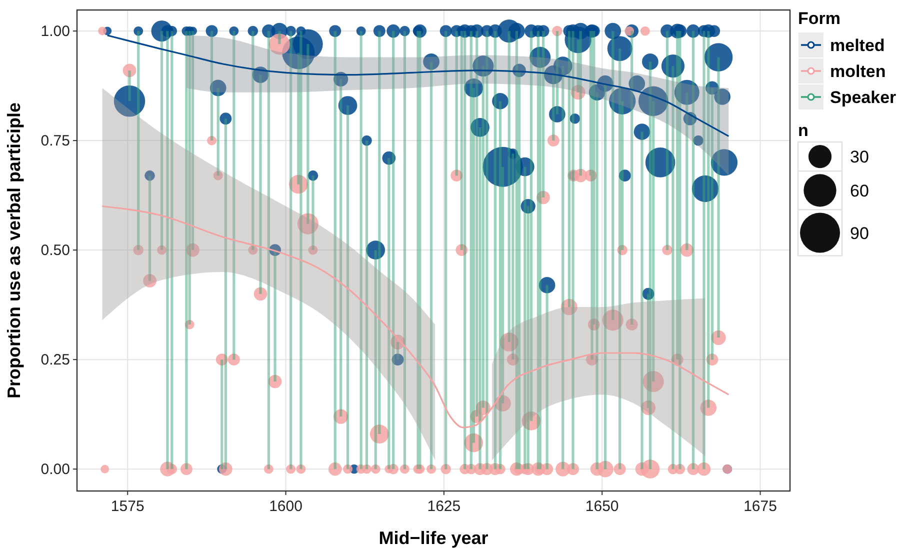 This screenshot has height=550, width=910. What do you see at coordinates (55, 31) in the screenshot?
I see `y-tick-label: 1.00` at bounding box center [55, 31].